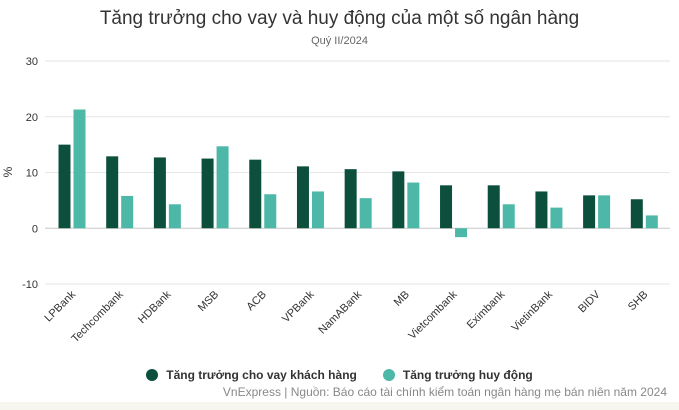 The width and height of the screenshot is (679, 410). What do you see at coordinates (398, 200) in the screenshot?
I see `bar-loans-mb` at bounding box center [398, 200].